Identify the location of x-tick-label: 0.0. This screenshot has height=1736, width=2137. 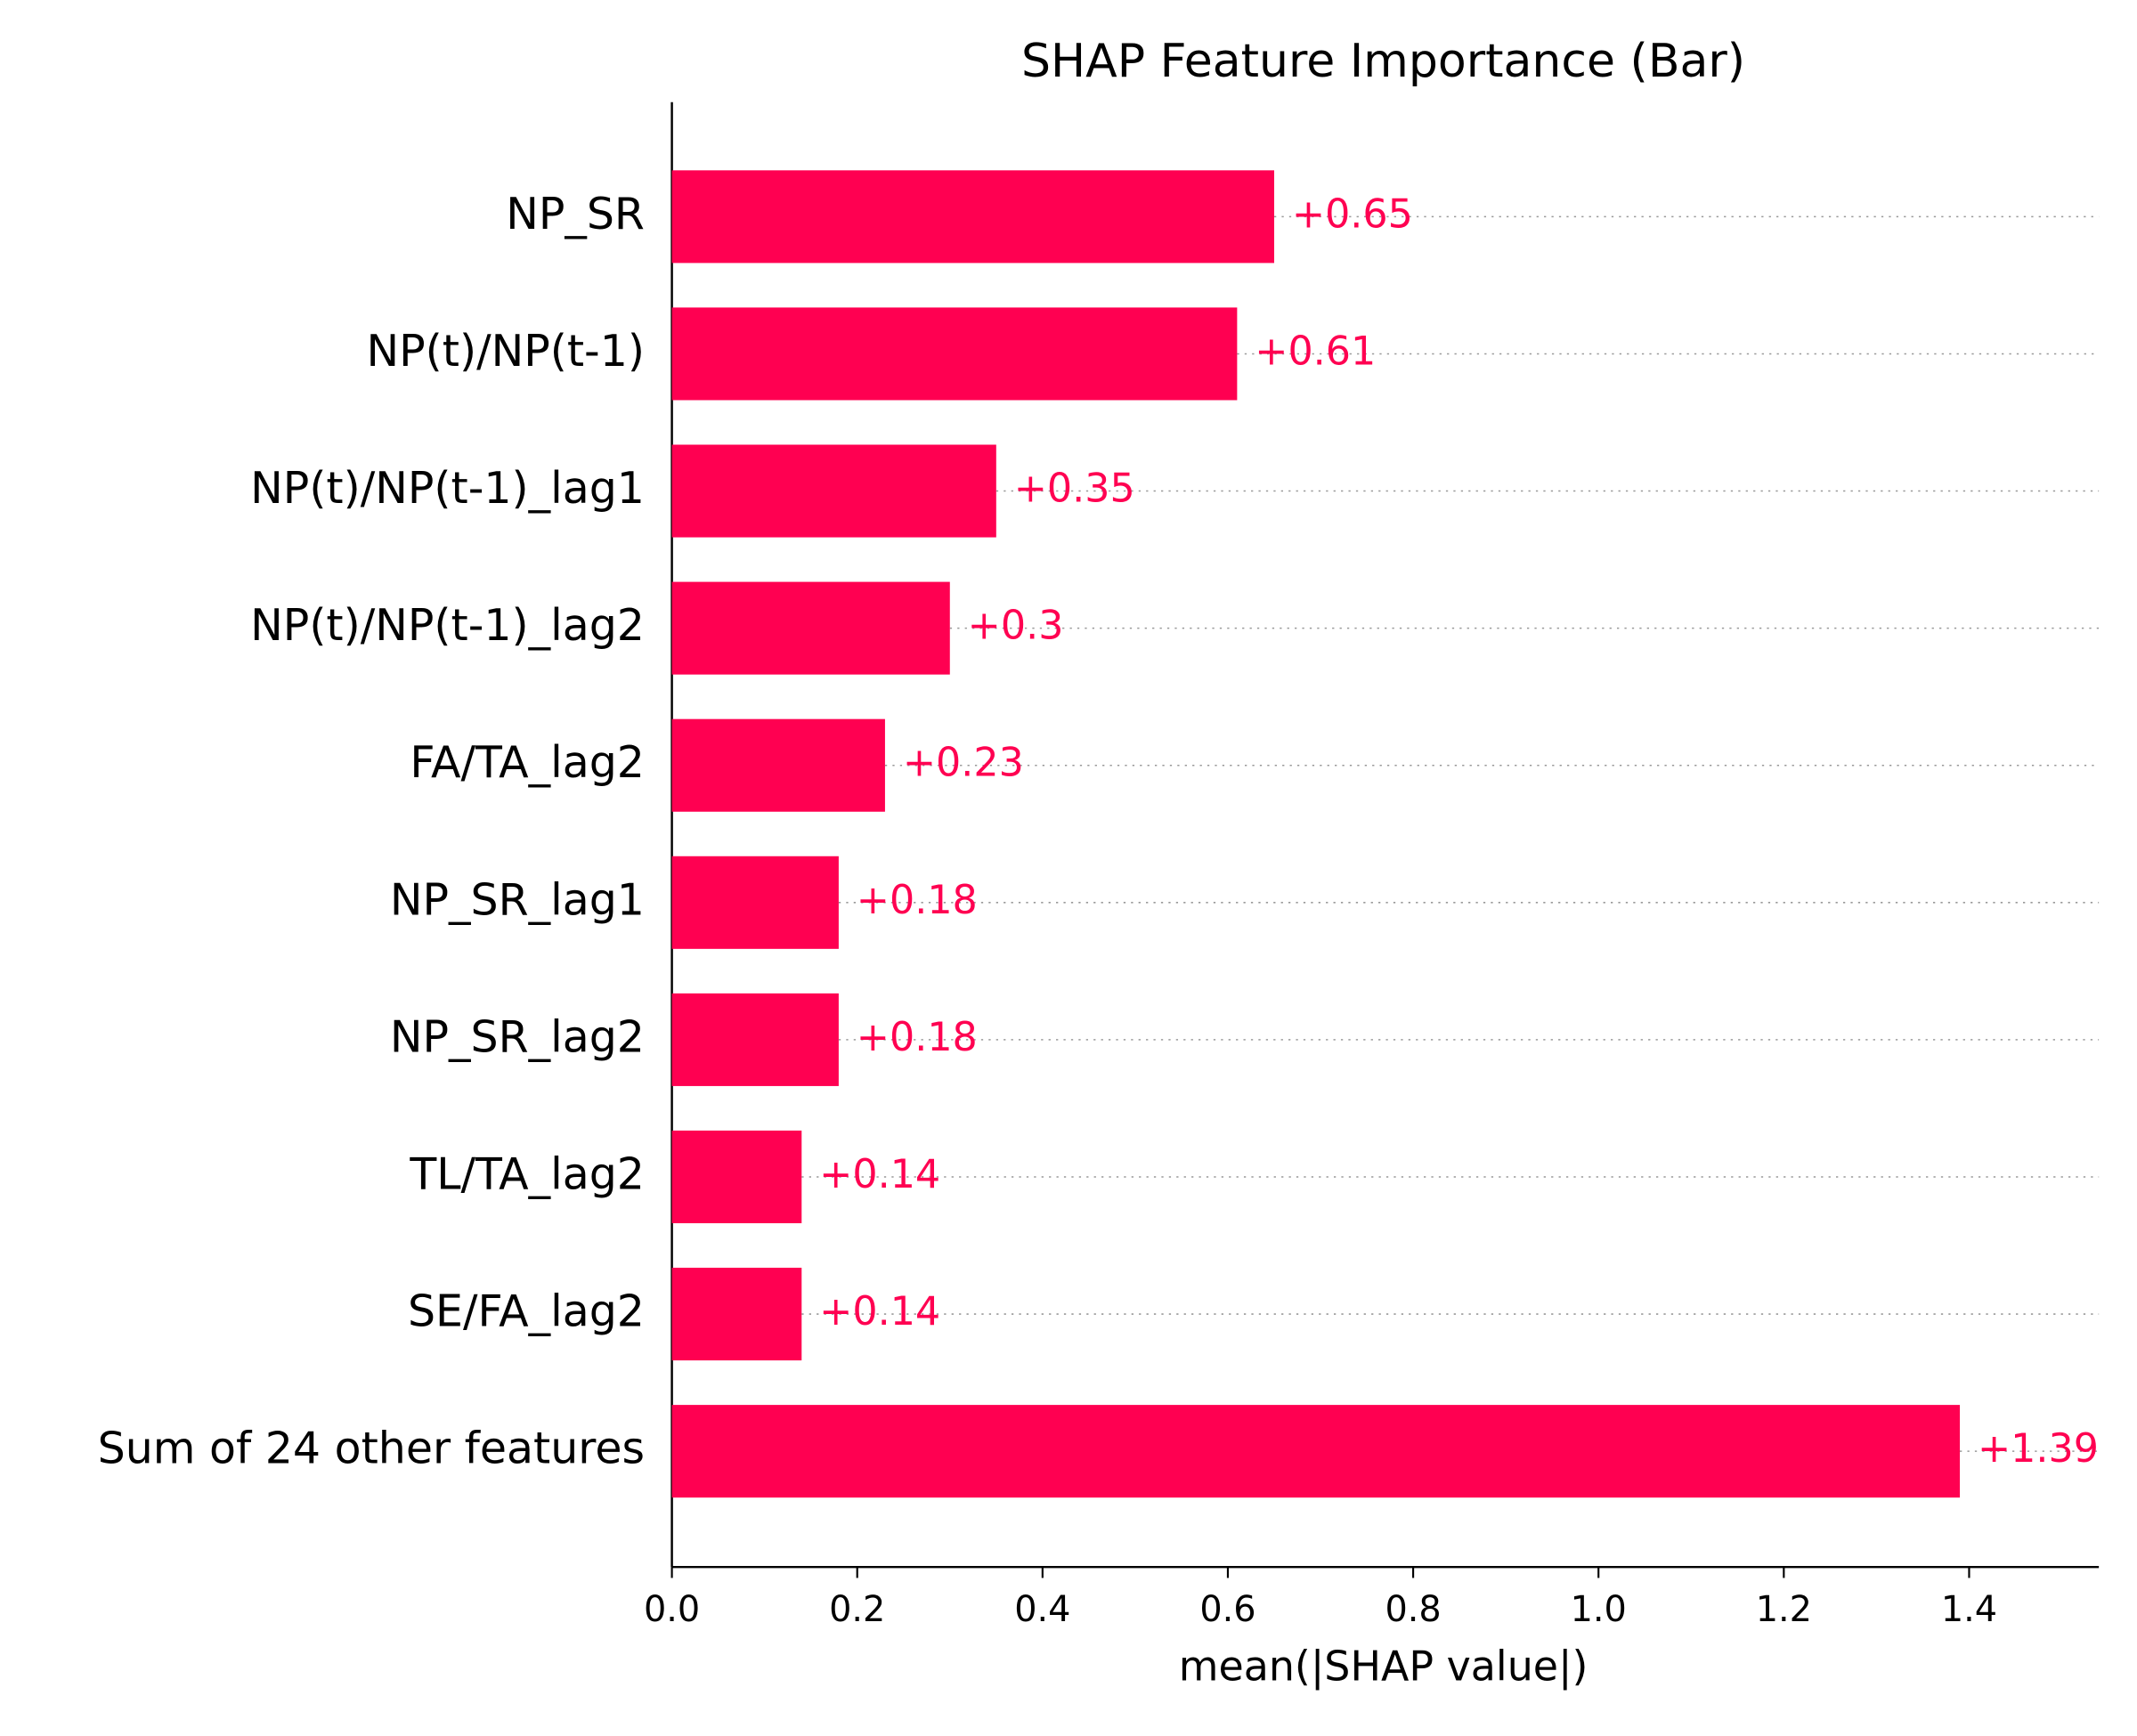
(672, 1609).